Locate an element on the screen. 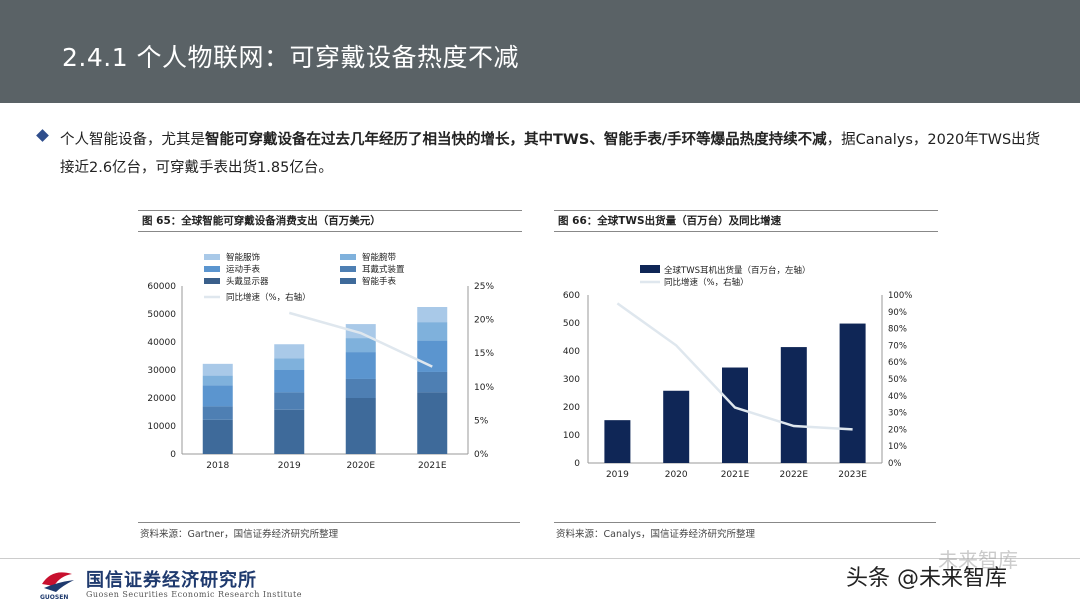  guosen-logo-icon is located at coordinates (58, 582).